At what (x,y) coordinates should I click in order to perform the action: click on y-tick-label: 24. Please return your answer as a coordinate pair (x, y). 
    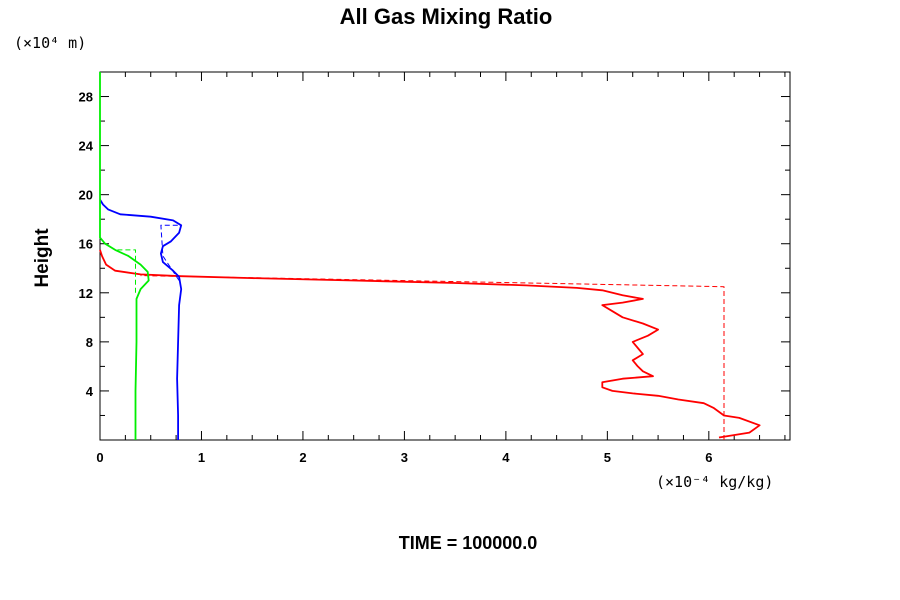
    Looking at the image, I should click on (86, 146).